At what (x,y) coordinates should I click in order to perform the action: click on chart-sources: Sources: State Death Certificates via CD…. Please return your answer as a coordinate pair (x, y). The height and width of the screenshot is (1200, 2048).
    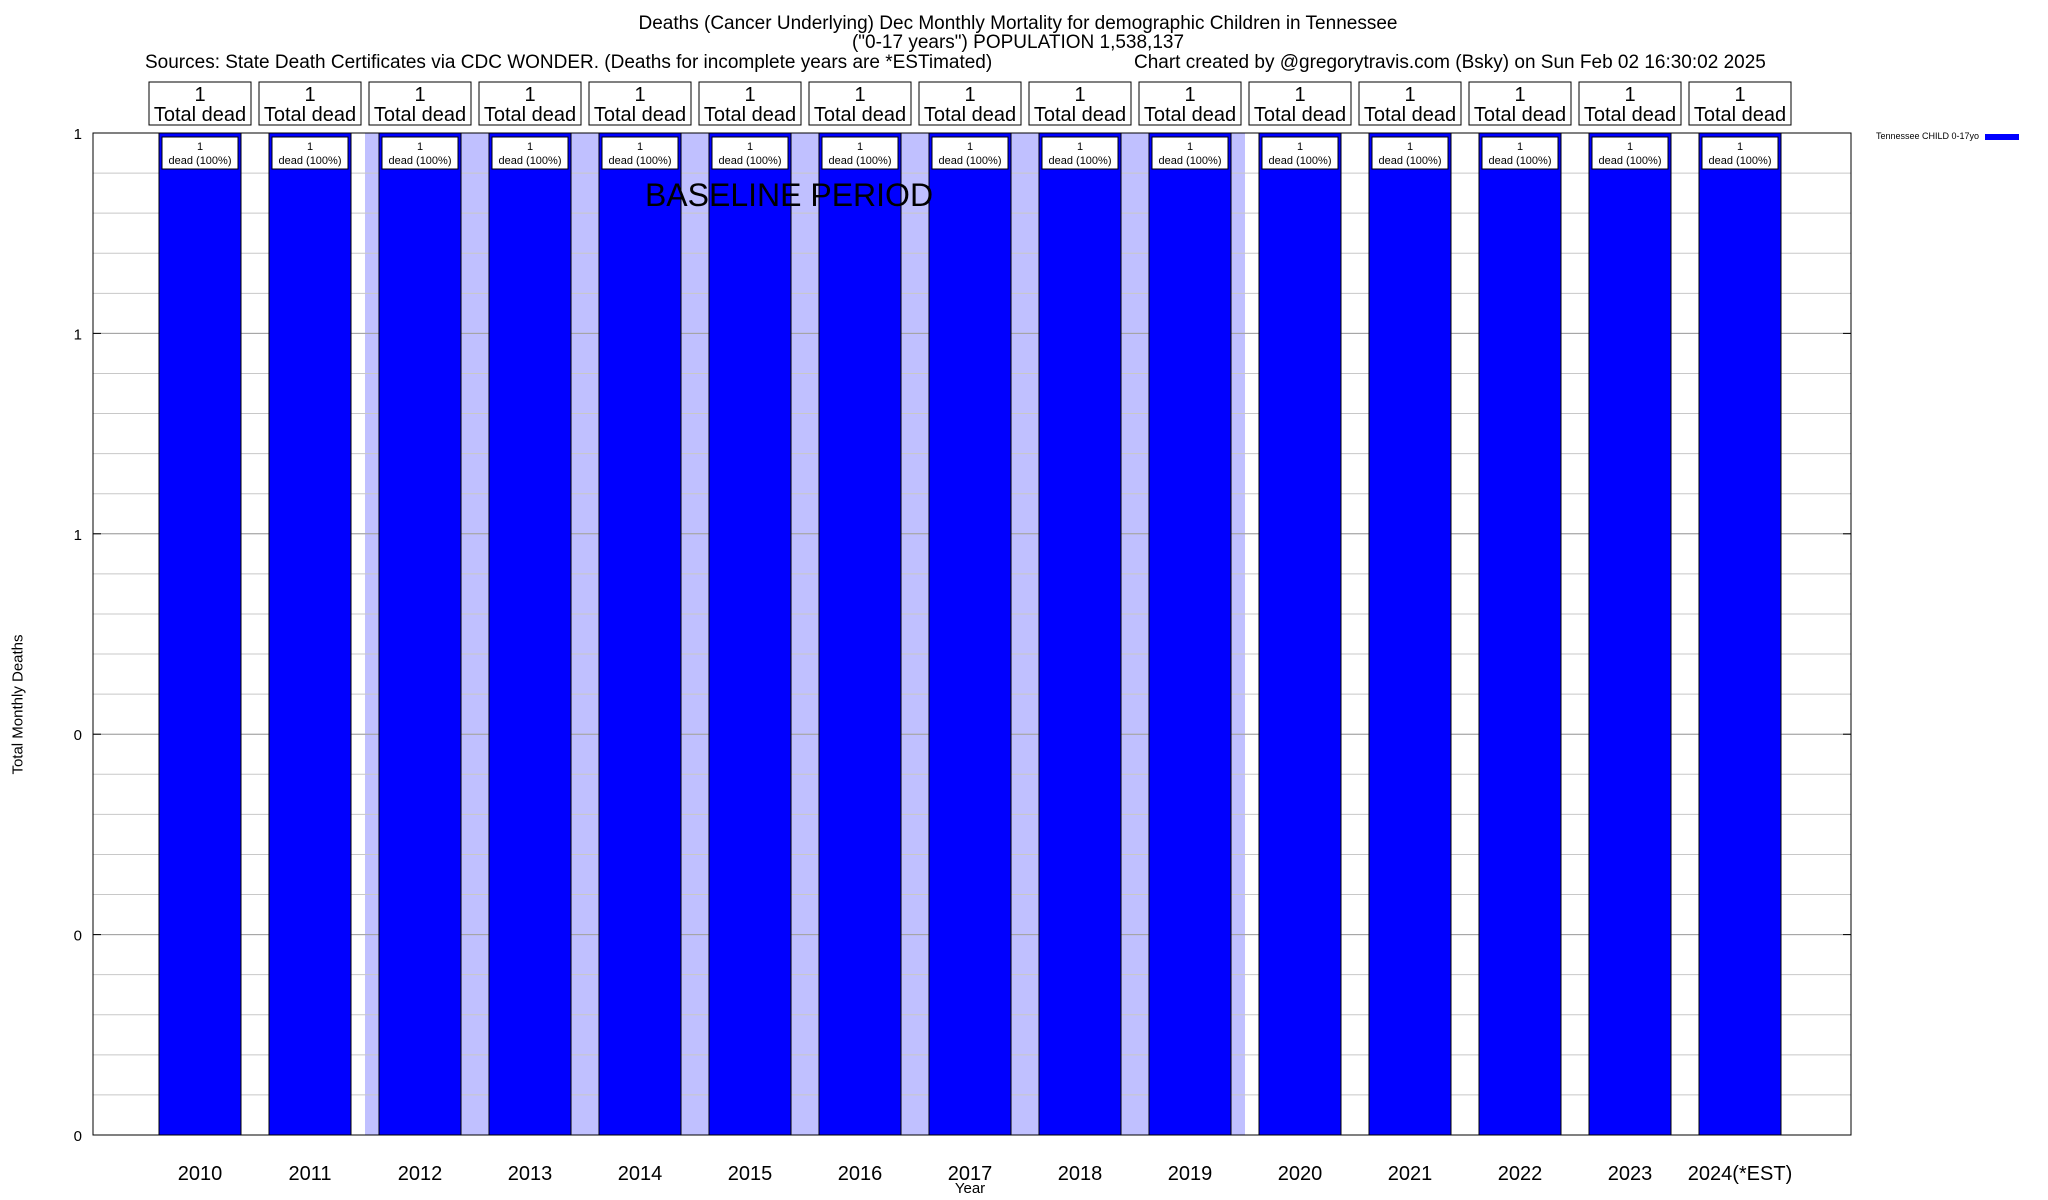
    Looking at the image, I should click on (569, 62).